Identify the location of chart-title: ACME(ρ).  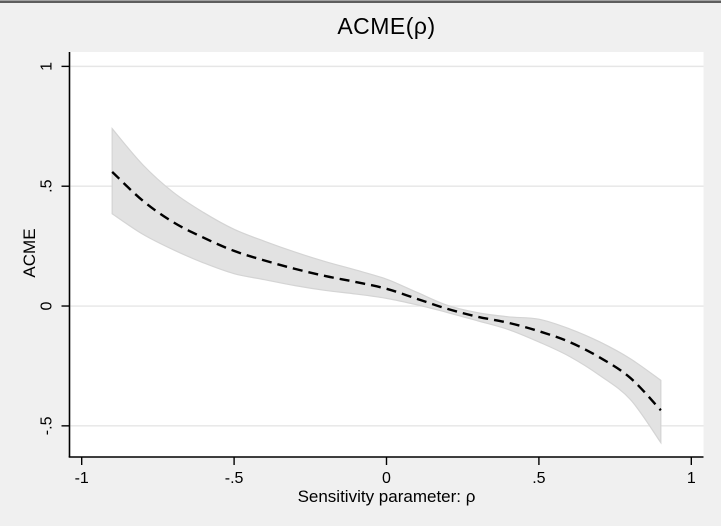
(386, 26).